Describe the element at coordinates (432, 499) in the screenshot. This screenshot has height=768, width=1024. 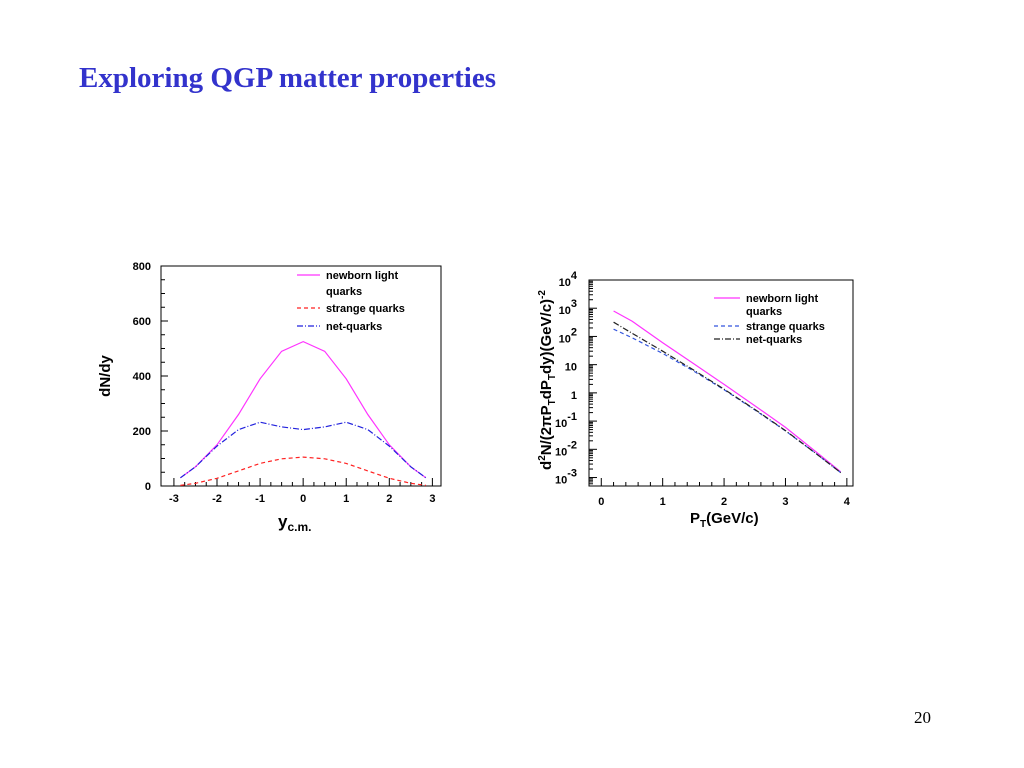
I see `left-x-tick-label: 3` at that location.